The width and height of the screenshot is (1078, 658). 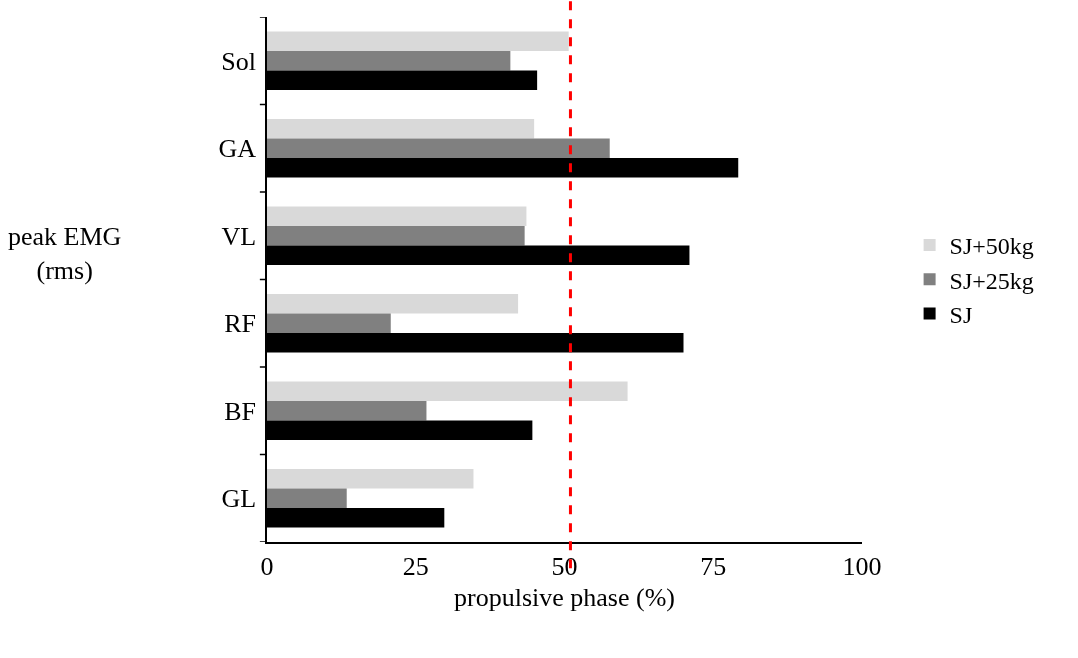 I want to click on y-tick-label: GL, so click(x=239, y=499).